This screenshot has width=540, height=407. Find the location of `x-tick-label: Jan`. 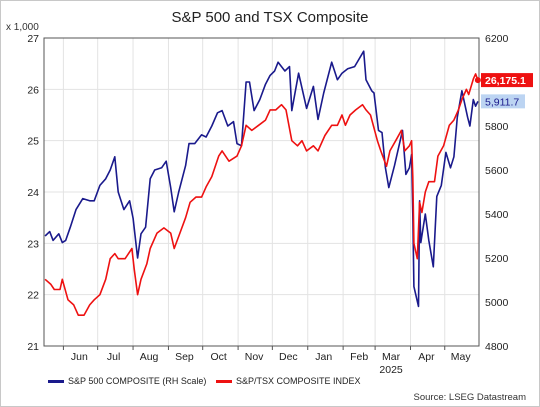

x-tick-label: Jan is located at coordinates (323, 357).